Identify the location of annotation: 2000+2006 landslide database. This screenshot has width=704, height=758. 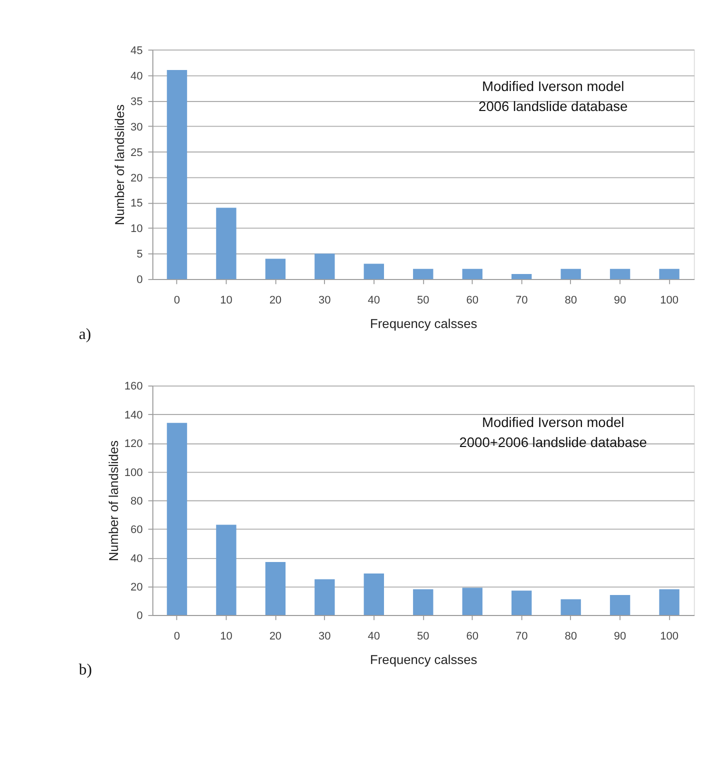
(553, 442).